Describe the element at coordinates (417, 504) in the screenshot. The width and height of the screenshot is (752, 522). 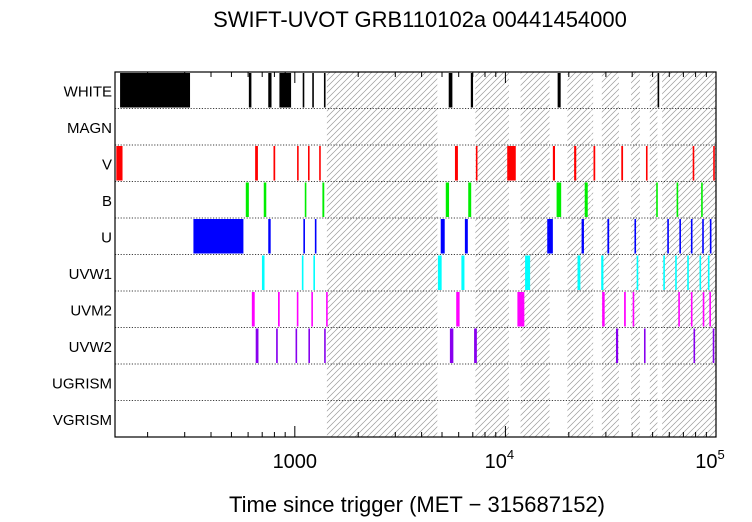
I see `x-axis-label: Time since trigger (MET − 315687152)` at that location.